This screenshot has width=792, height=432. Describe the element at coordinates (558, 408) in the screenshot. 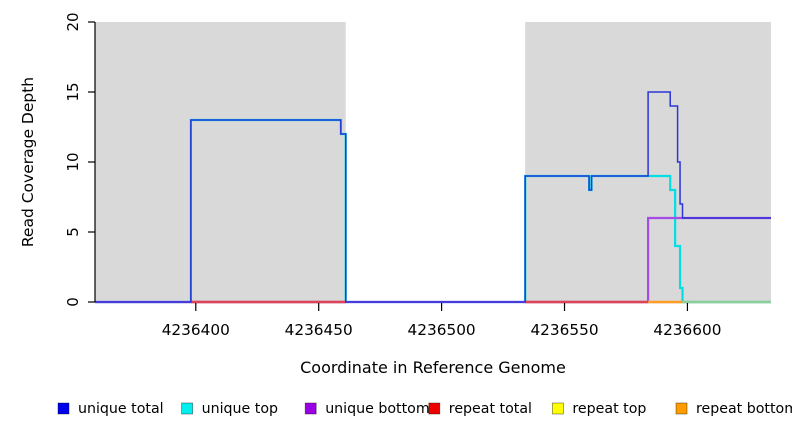

I see `legend-swatch-repeat-top` at that location.